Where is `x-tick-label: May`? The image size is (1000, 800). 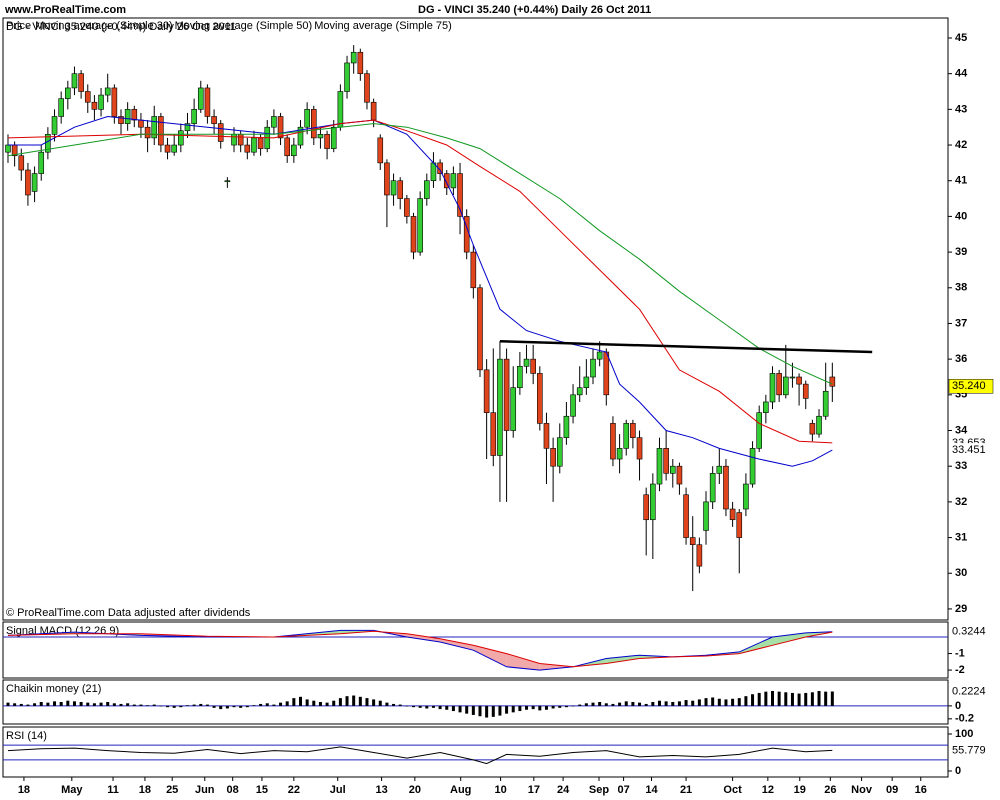 x-tick-label: May is located at coordinates (72, 790).